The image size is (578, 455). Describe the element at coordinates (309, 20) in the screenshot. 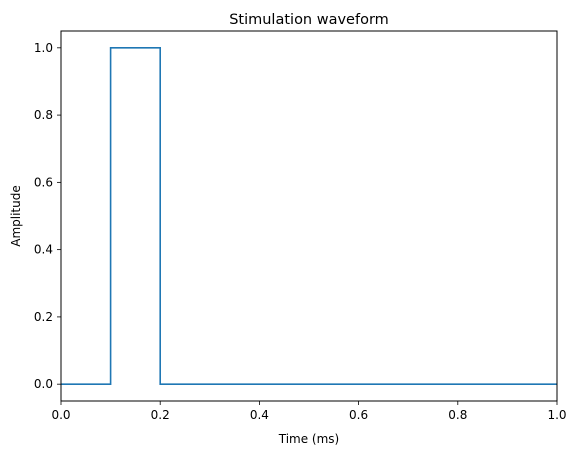

I see `chart-title: Stimulation waveform` at that location.